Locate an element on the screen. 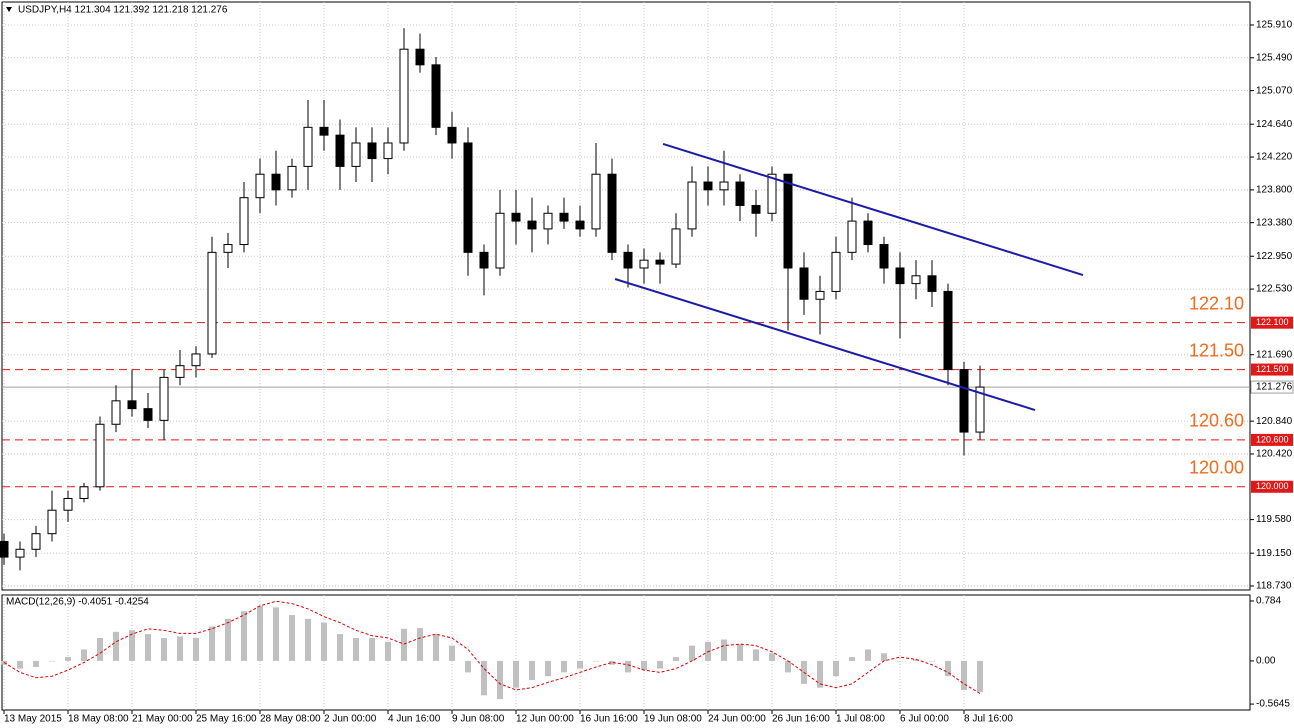 The height and width of the screenshot is (728, 1294). x-tick-label: 16 Jun 16:00 is located at coordinates (609, 719).